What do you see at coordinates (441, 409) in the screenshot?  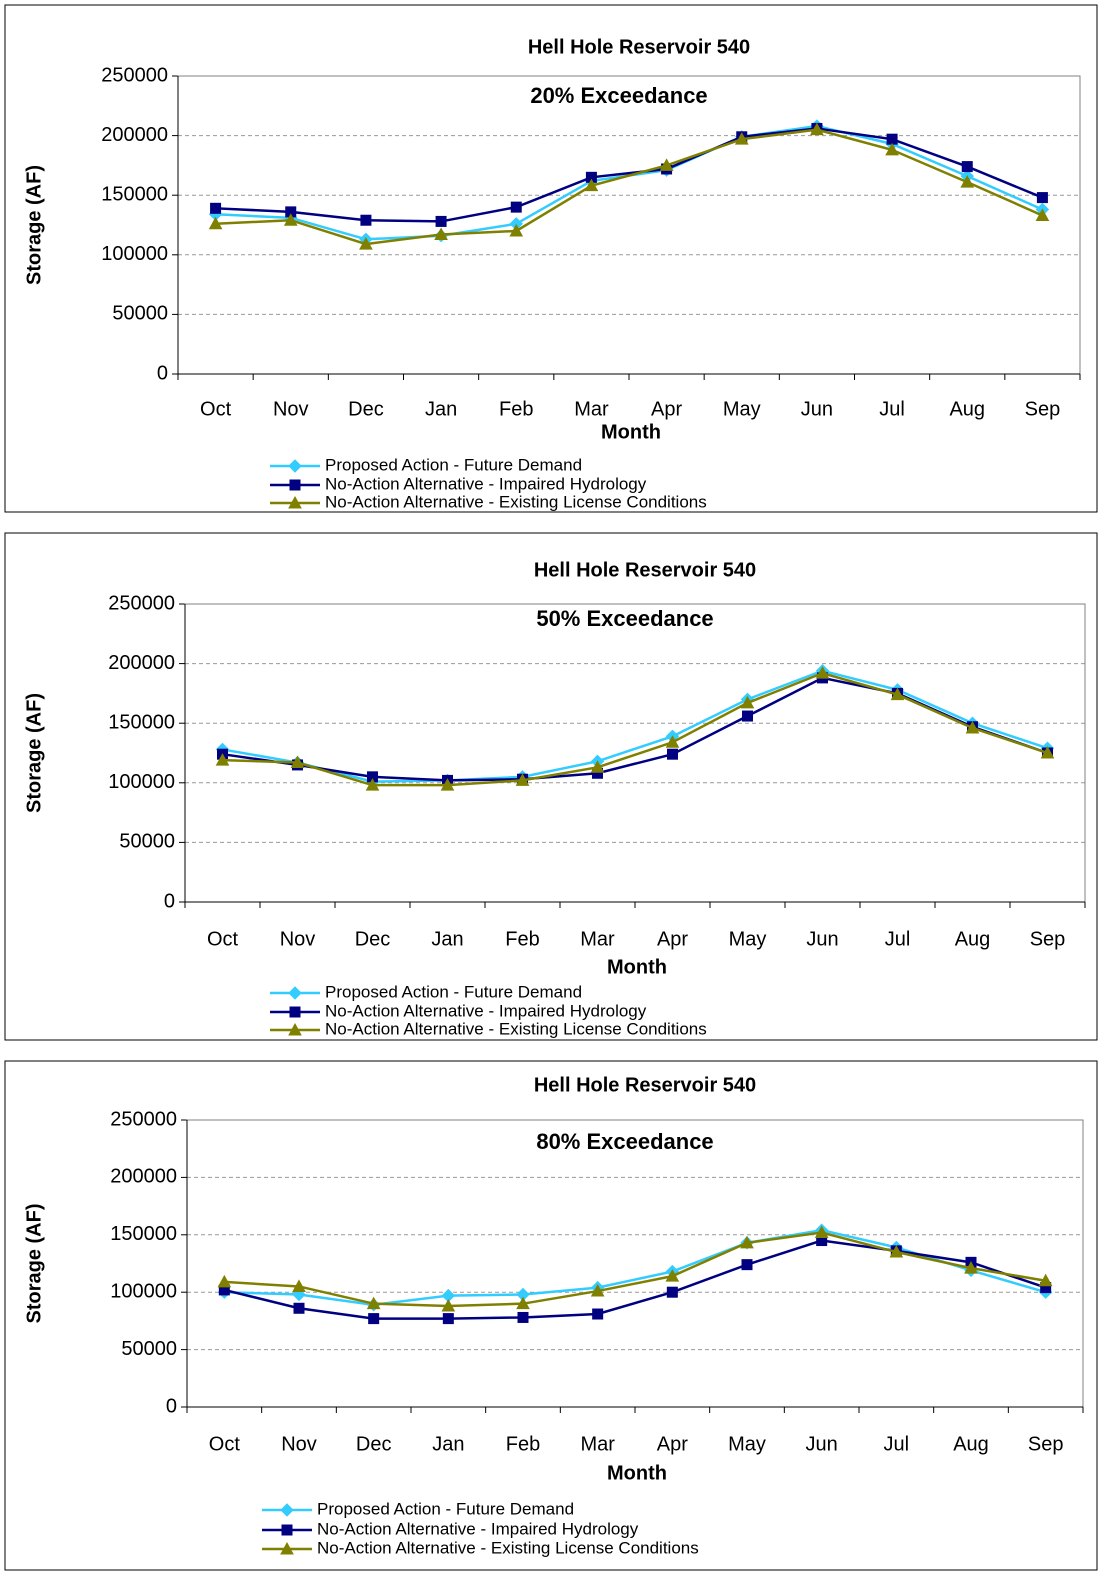 I see `x-tick-label: Jan` at bounding box center [441, 409].